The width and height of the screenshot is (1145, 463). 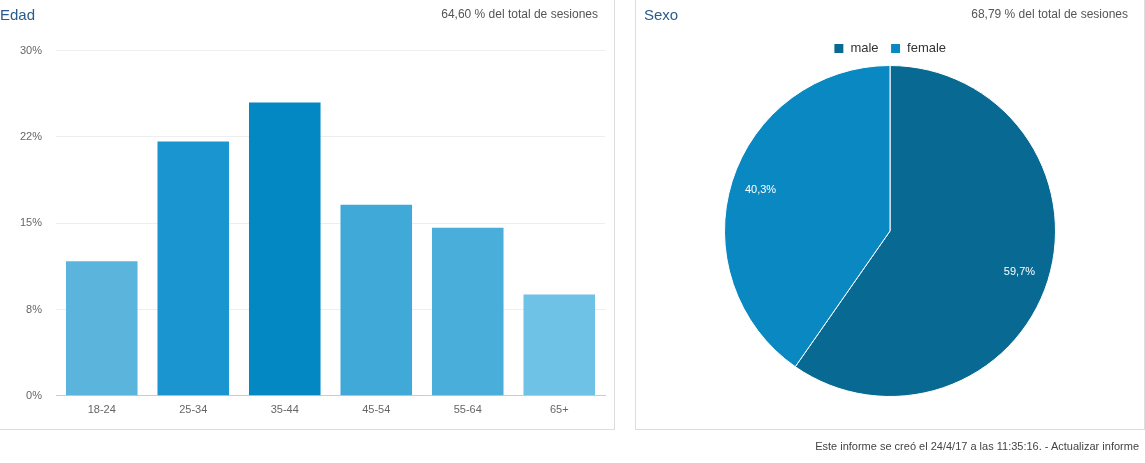 I want to click on x-tick-label: 25-34, so click(x=193, y=409).